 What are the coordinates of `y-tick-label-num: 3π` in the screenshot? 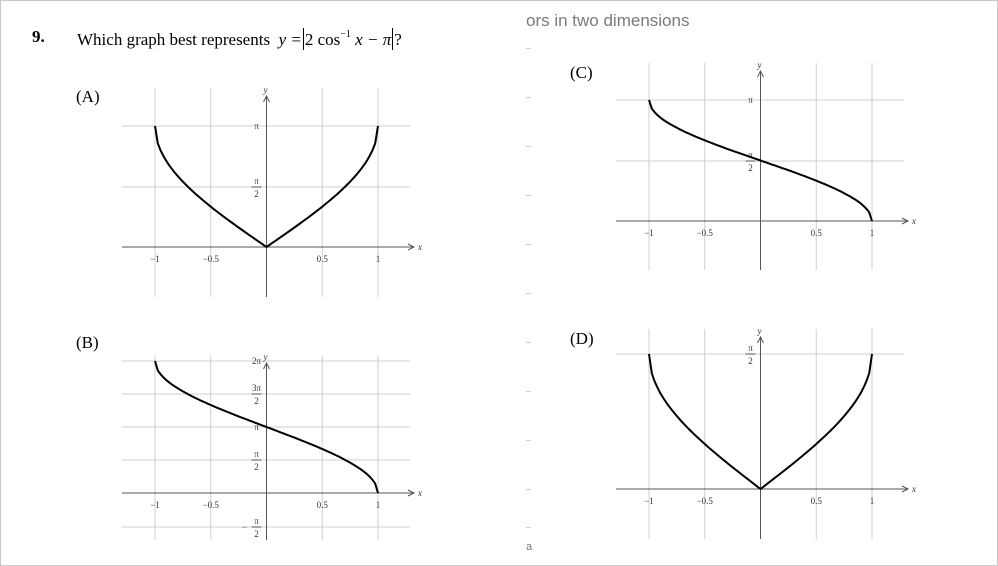 It's located at (257, 388).